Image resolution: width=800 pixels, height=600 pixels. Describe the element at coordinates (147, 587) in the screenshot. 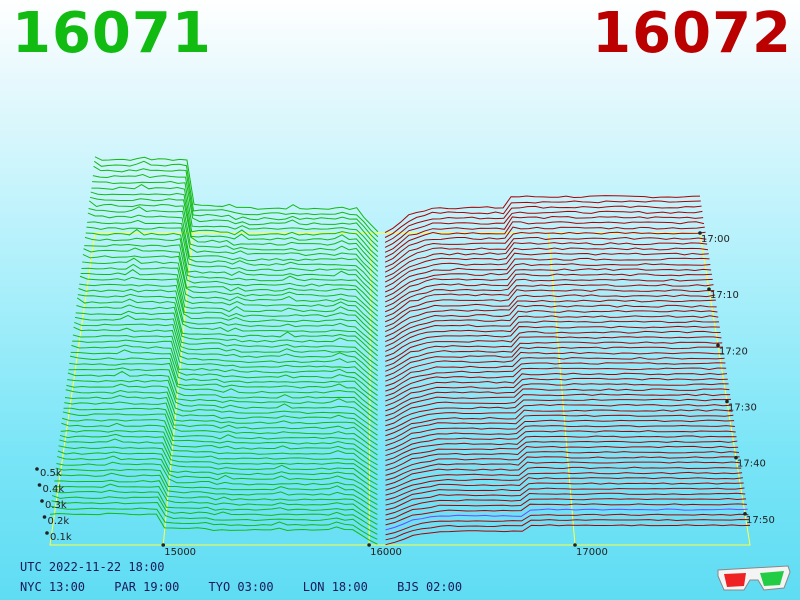

I see `clock-par: PAR 19:00` at that location.